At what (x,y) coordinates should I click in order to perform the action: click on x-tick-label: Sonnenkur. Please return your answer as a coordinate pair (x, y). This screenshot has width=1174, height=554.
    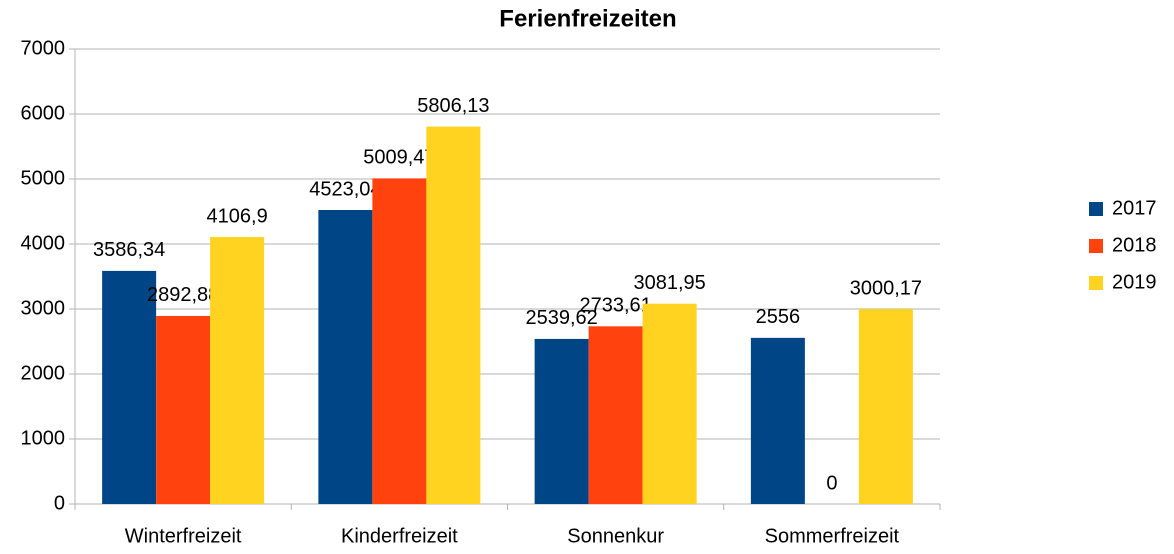
    Looking at the image, I should click on (615, 536).